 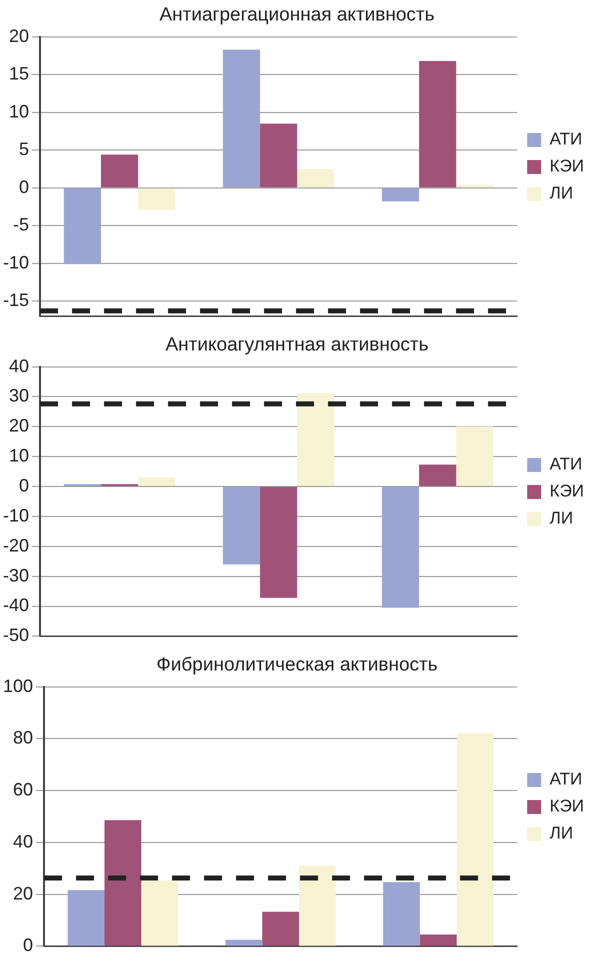 What do you see at coordinates (16, 300) in the screenshot?
I see `y-tick-label: -15` at bounding box center [16, 300].